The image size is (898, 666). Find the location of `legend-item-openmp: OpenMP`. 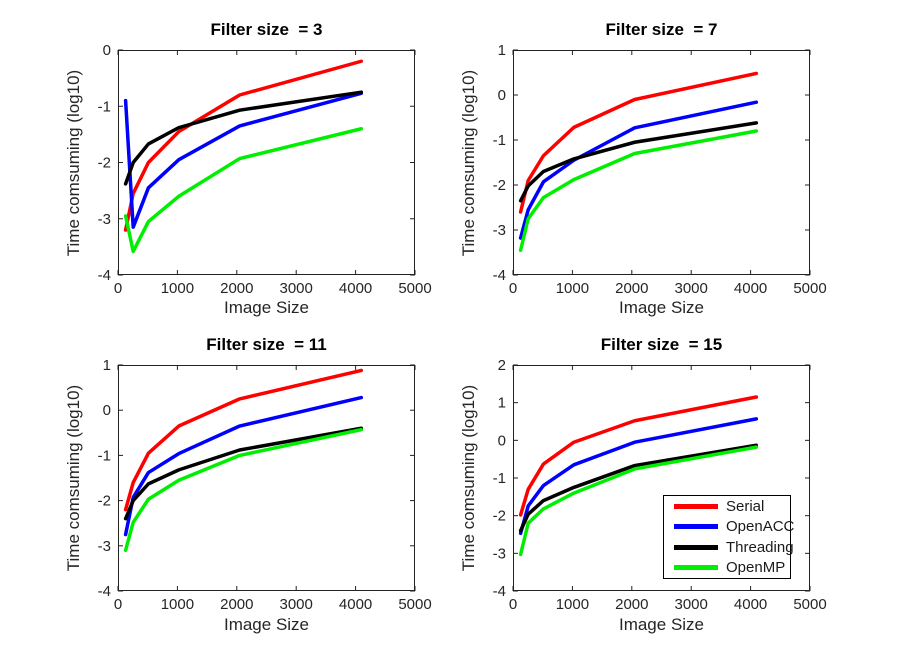

legend-item-openmp: OpenMP is located at coordinates (727, 568).